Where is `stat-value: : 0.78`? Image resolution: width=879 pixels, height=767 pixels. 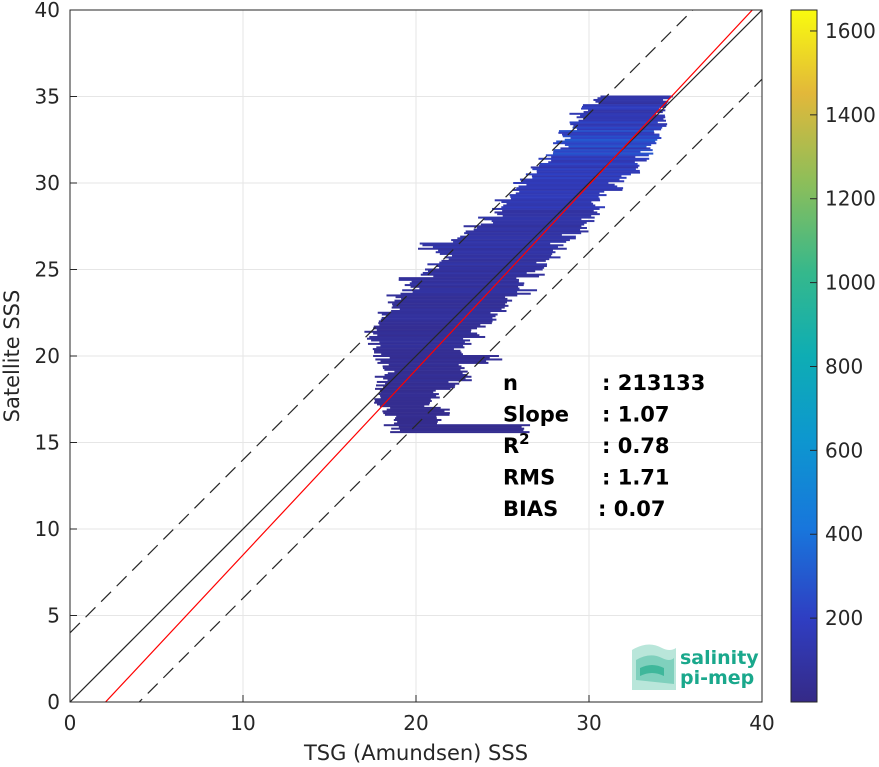 stat-value: : 0.78 is located at coordinates (636, 446).